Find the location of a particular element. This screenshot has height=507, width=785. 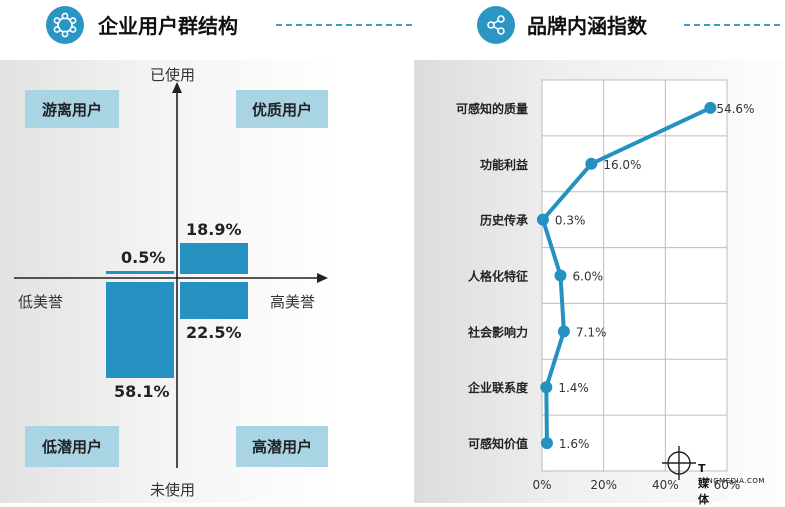

x-tick-label: 60% is located at coordinates (727, 485).